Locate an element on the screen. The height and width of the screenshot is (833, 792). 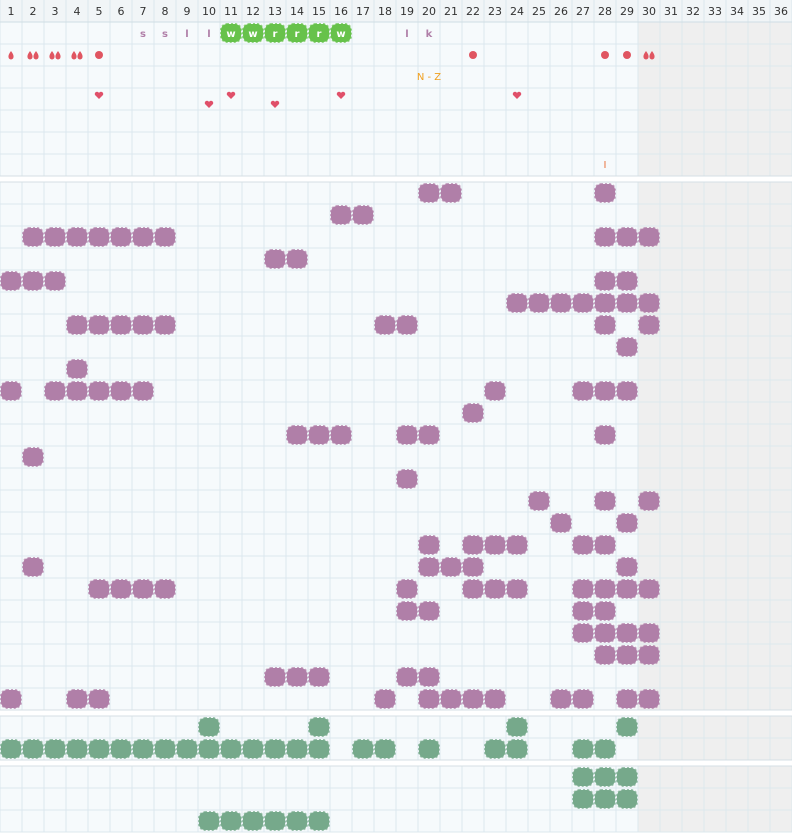
column-number: 10 is located at coordinates (209, 11).